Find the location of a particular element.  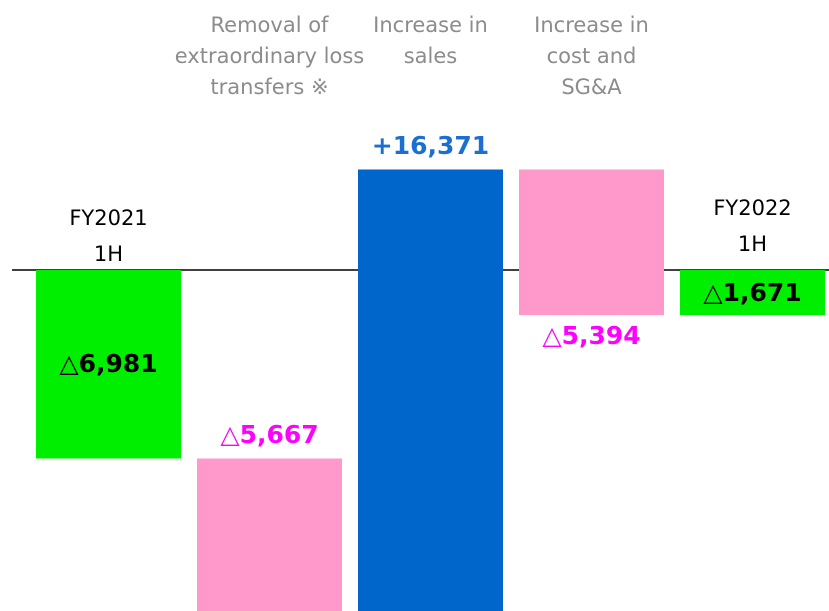

category-label: Increase in cost and SG&A is located at coordinates (591, 56).